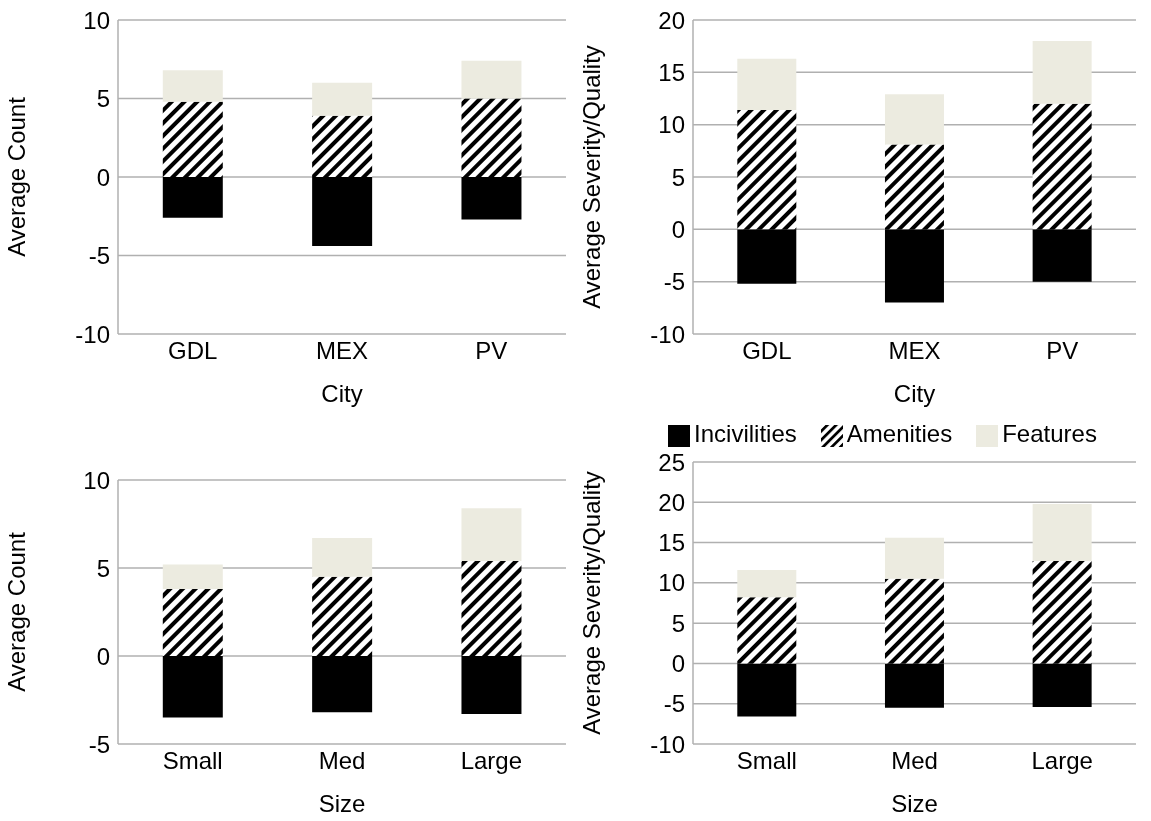 This screenshot has height=821, width=1151. What do you see at coordinates (745, 433) in the screenshot?
I see `legend-label: Incivilities` at bounding box center [745, 433].